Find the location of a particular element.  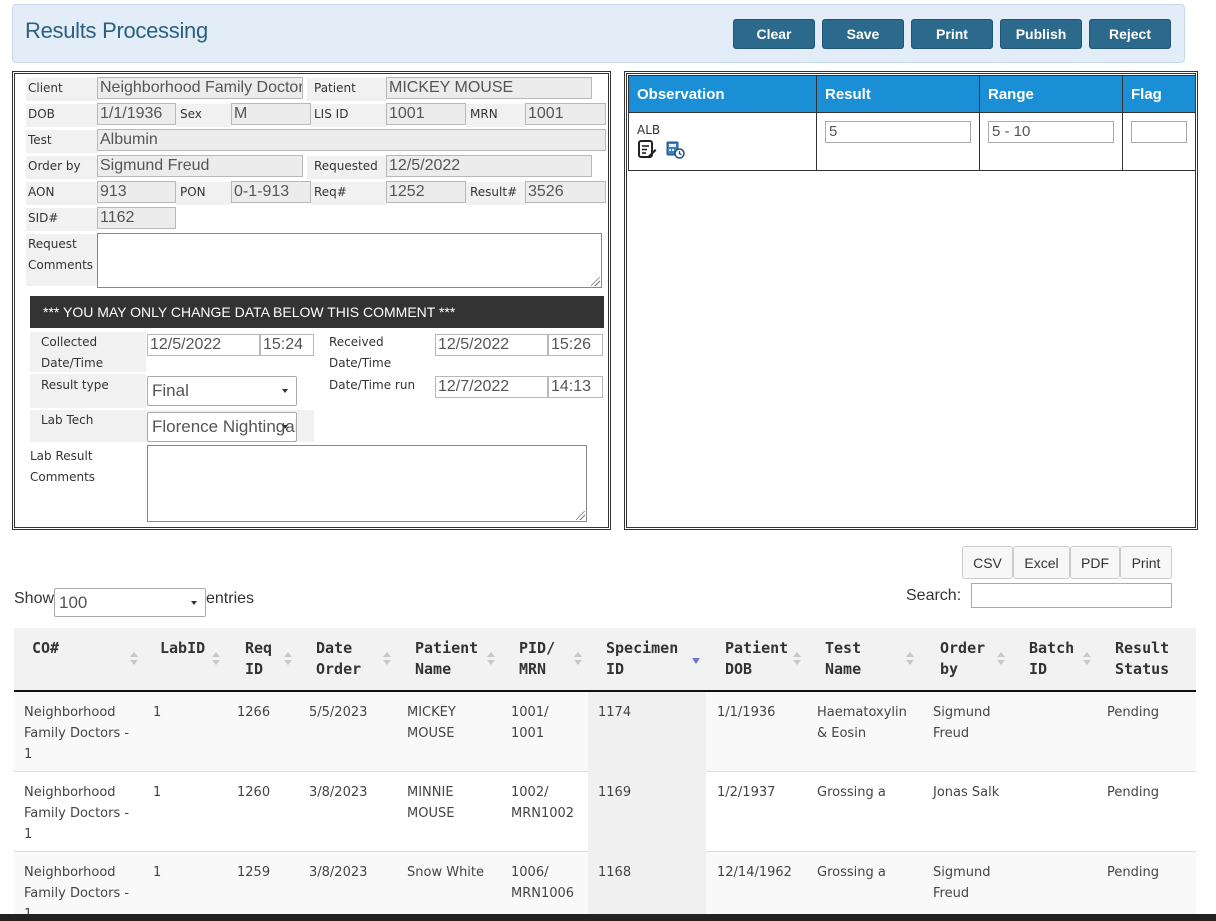

print-table-button: Print is located at coordinates (1146, 562).